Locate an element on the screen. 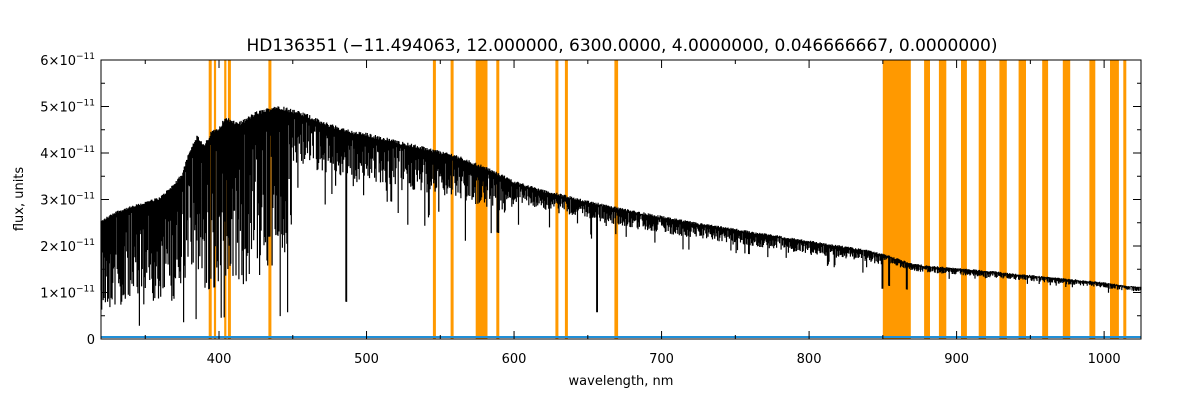 This screenshot has width=1200, height=400. y-tick-label: 4×10⁻¹¹ is located at coordinates (67, 153).